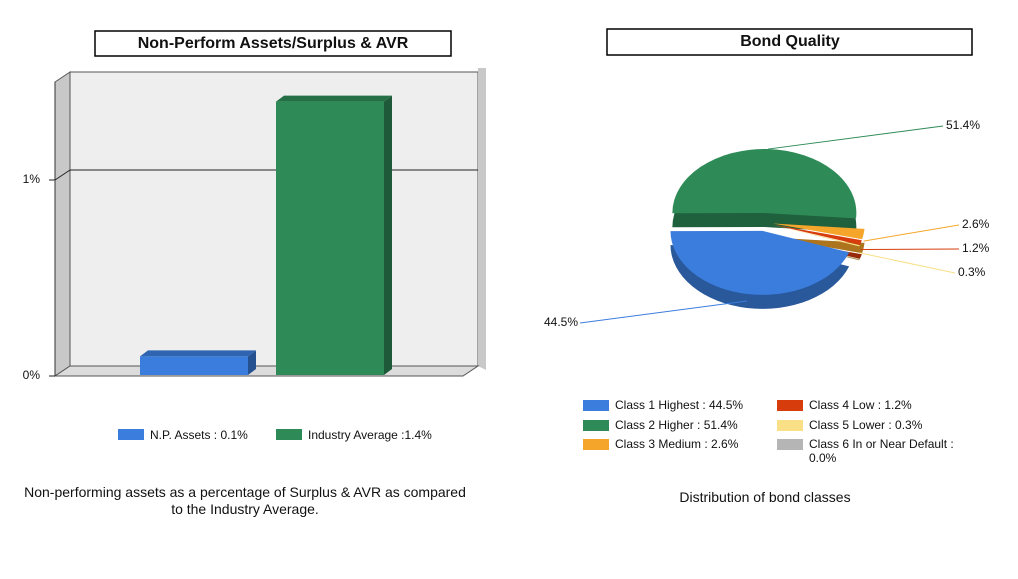  Describe the element at coordinates (62, 175) in the screenshot. I see `grid-line` at that location.